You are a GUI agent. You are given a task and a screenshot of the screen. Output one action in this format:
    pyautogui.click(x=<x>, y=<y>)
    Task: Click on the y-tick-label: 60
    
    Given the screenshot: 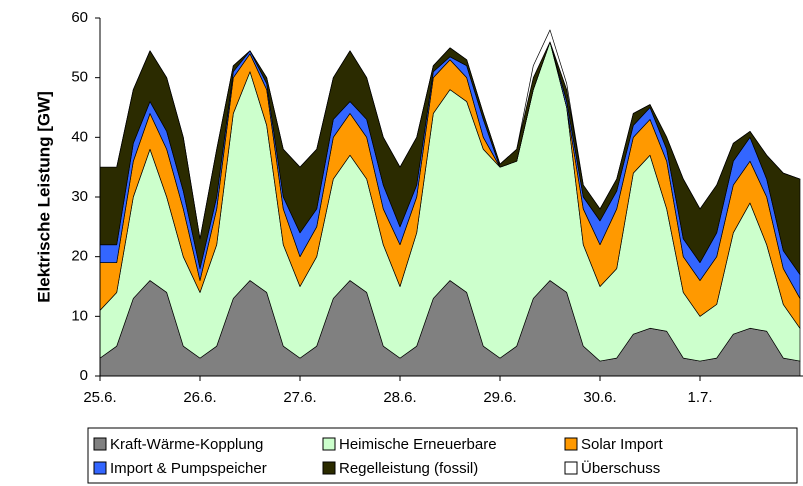 What is the action you would take?
    pyautogui.click(x=79, y=17)
    